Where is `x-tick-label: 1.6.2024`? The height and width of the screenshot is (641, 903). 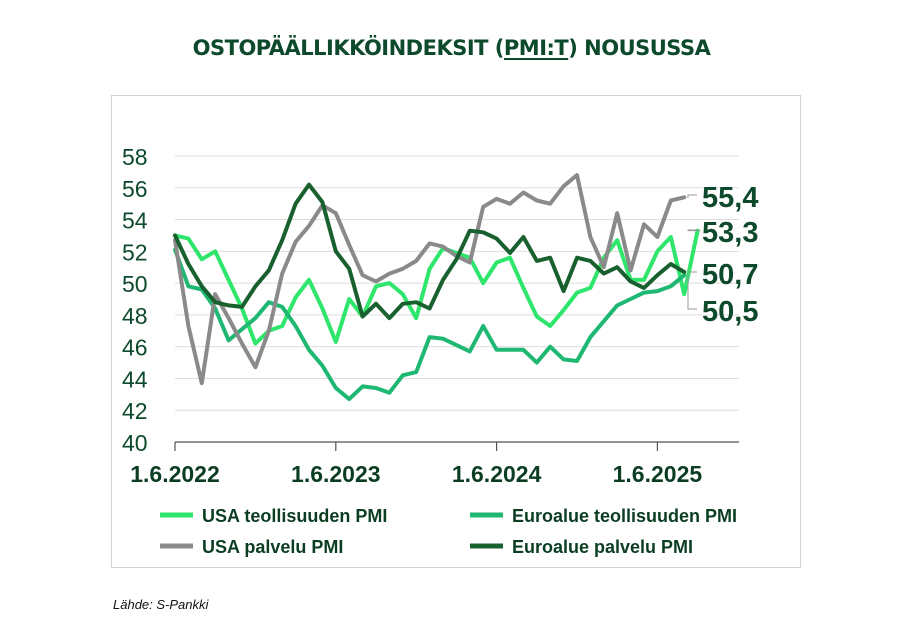 x-tick-label: 1.6.2024 is located at coordinates (497, 474).